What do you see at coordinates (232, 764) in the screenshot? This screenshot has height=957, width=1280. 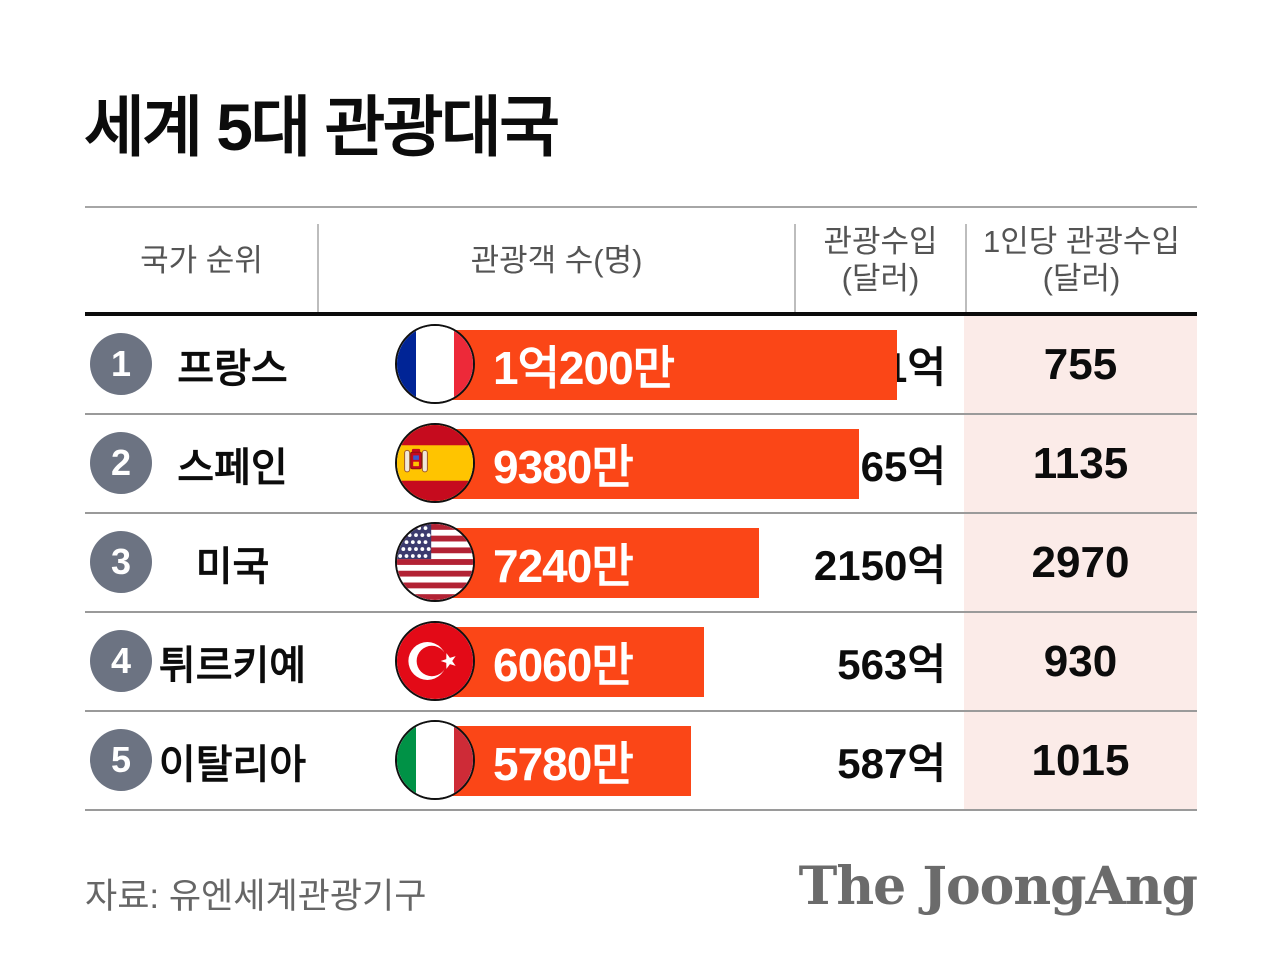 I see `country-name: 이탈리아` at bounding box center [232, 764].